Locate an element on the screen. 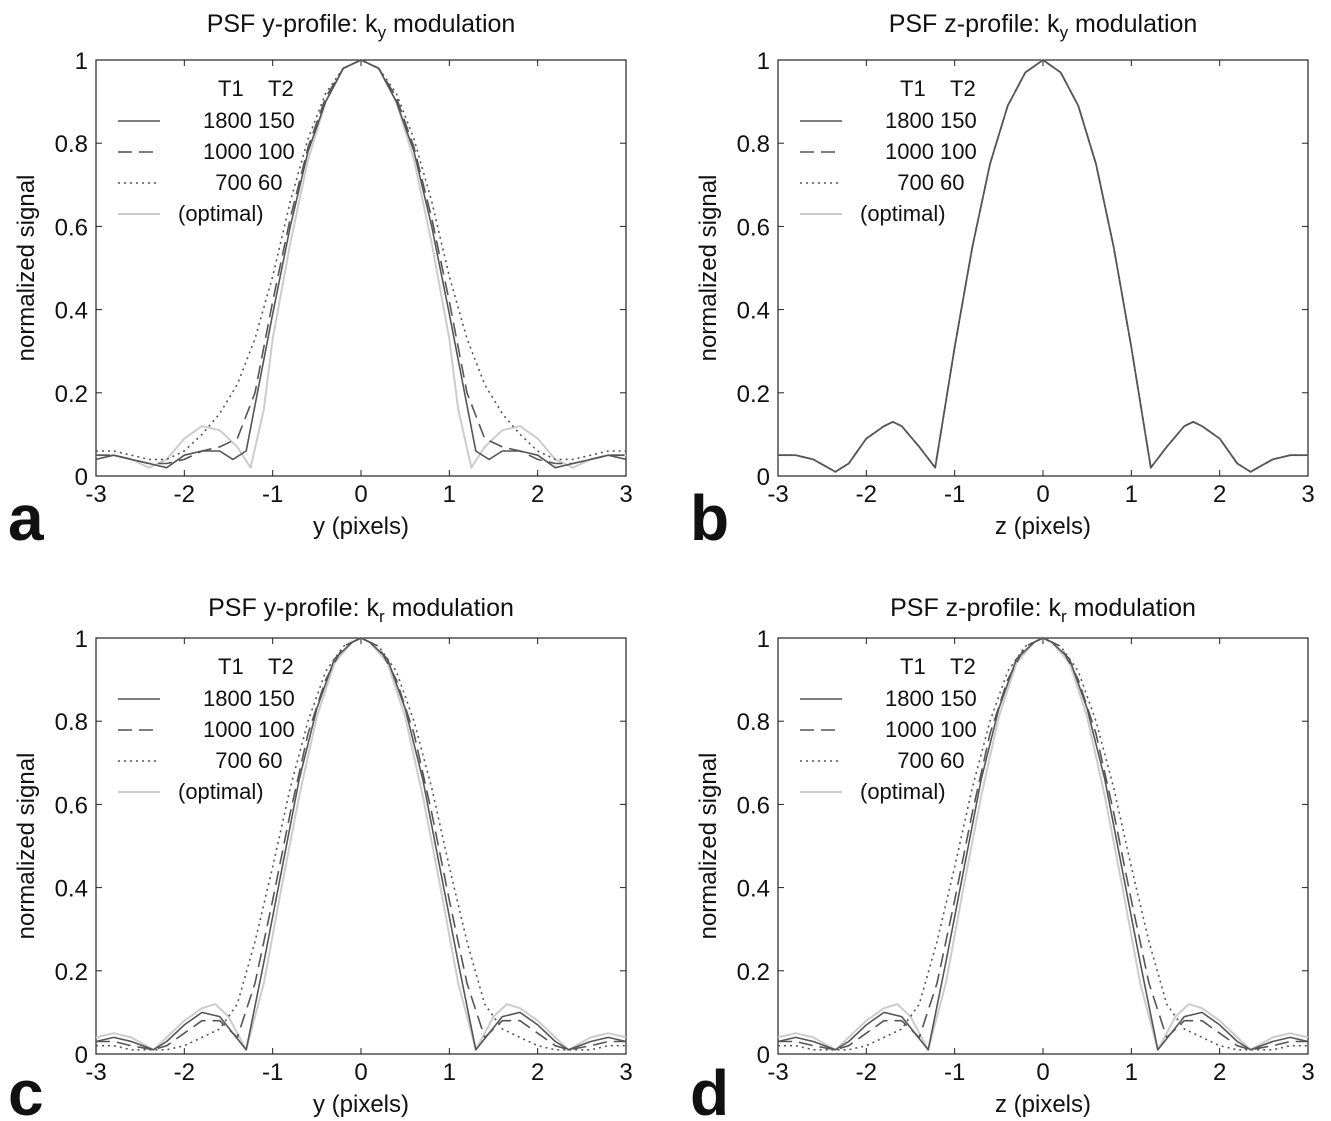  x-tick-label: 1 is located at coordinates (1131, 494).